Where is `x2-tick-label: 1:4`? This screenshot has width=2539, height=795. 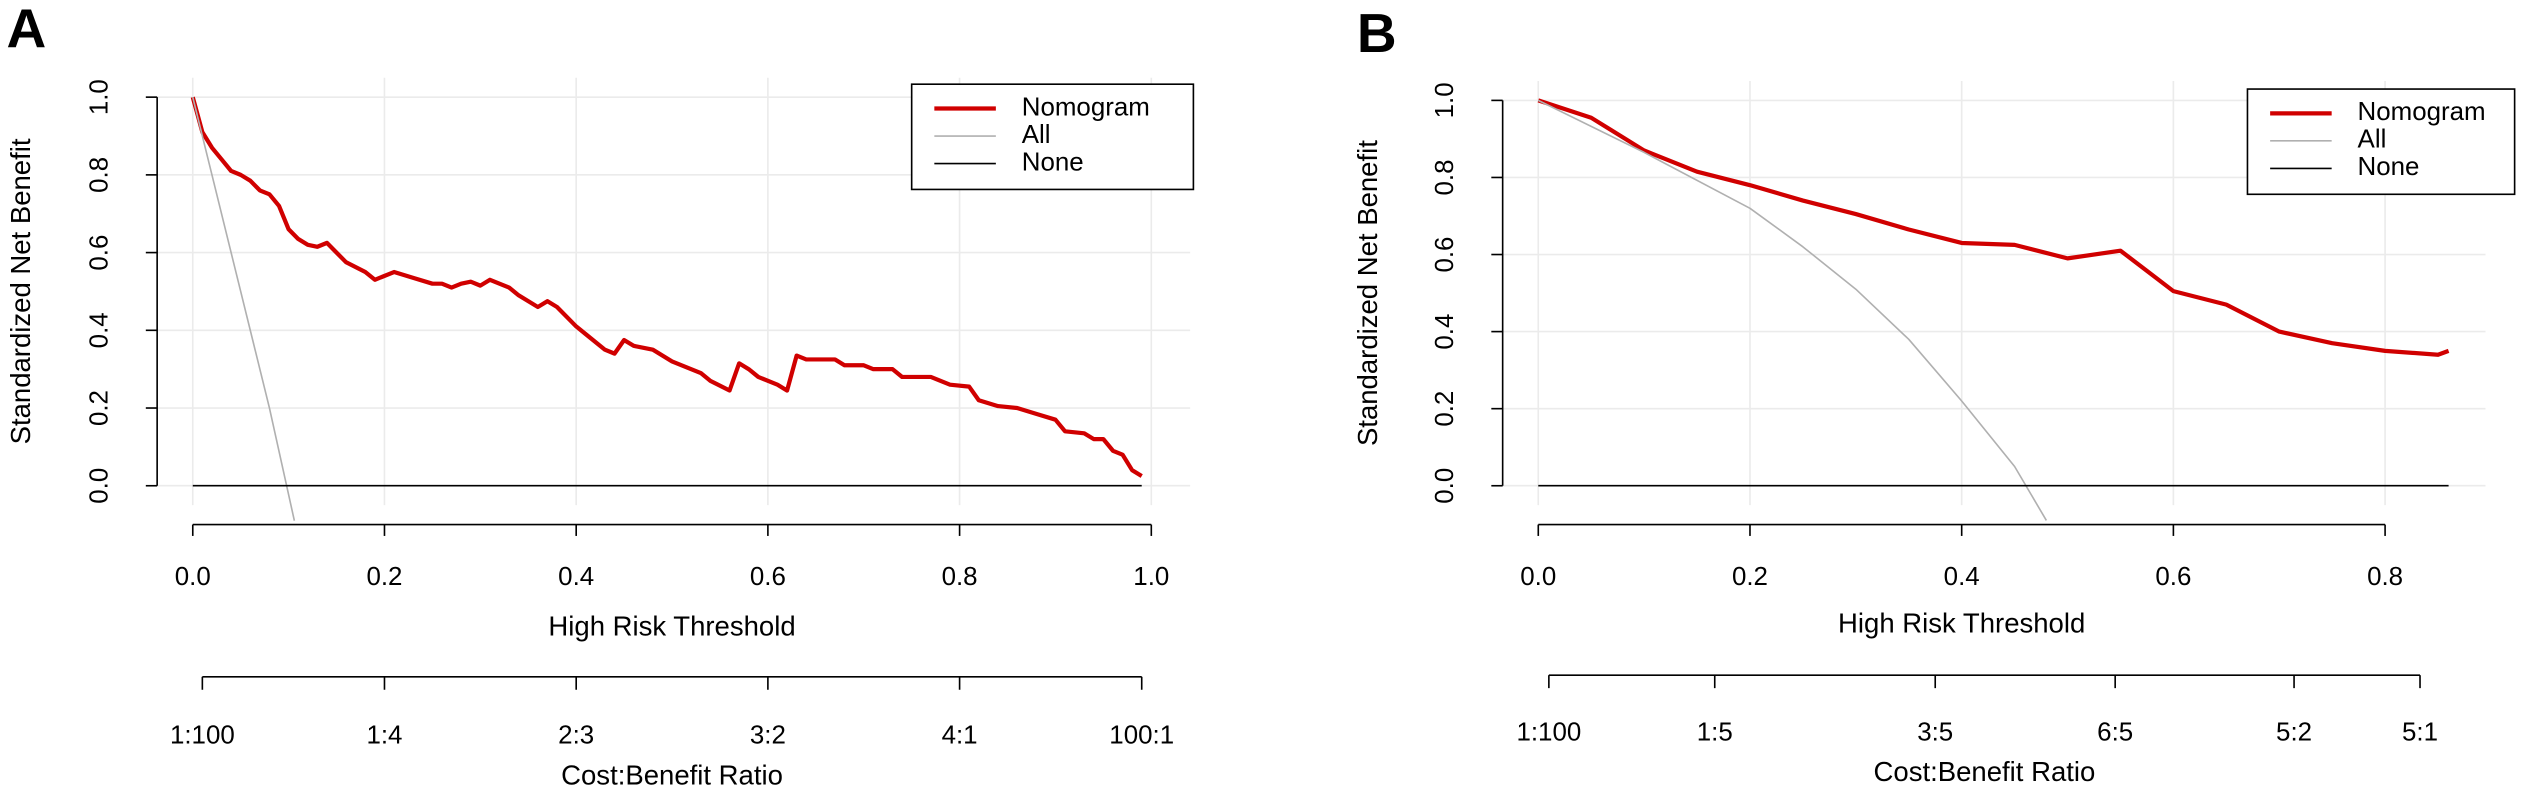 x2-tick-label: 1:4 is located at coordinates (384, 736).